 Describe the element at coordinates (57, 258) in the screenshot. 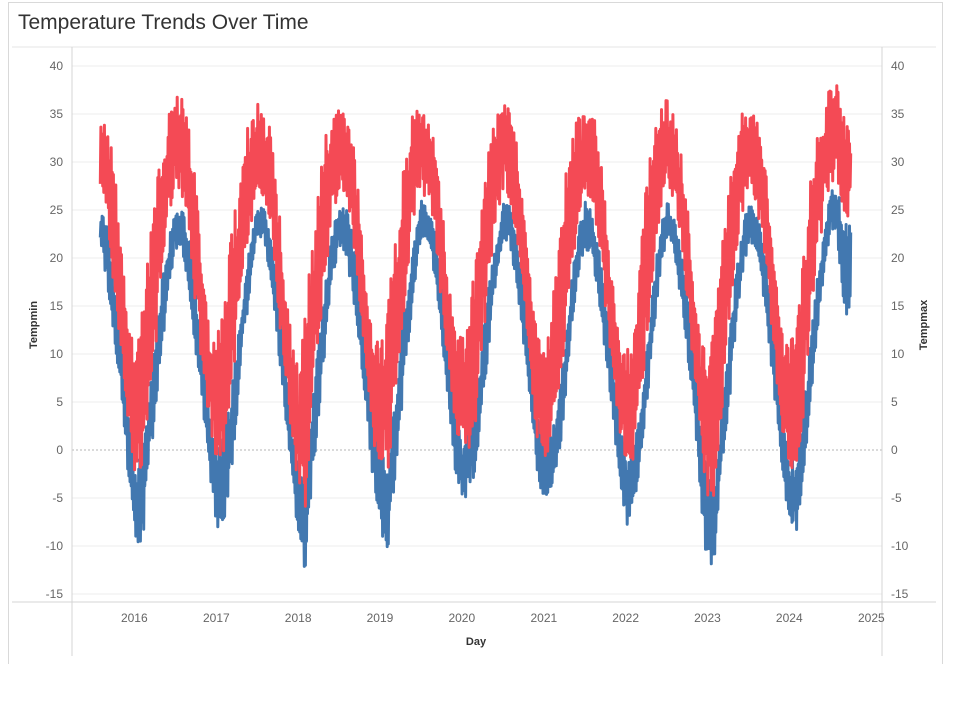

I see `y-tick-label-left: 20` at that location.